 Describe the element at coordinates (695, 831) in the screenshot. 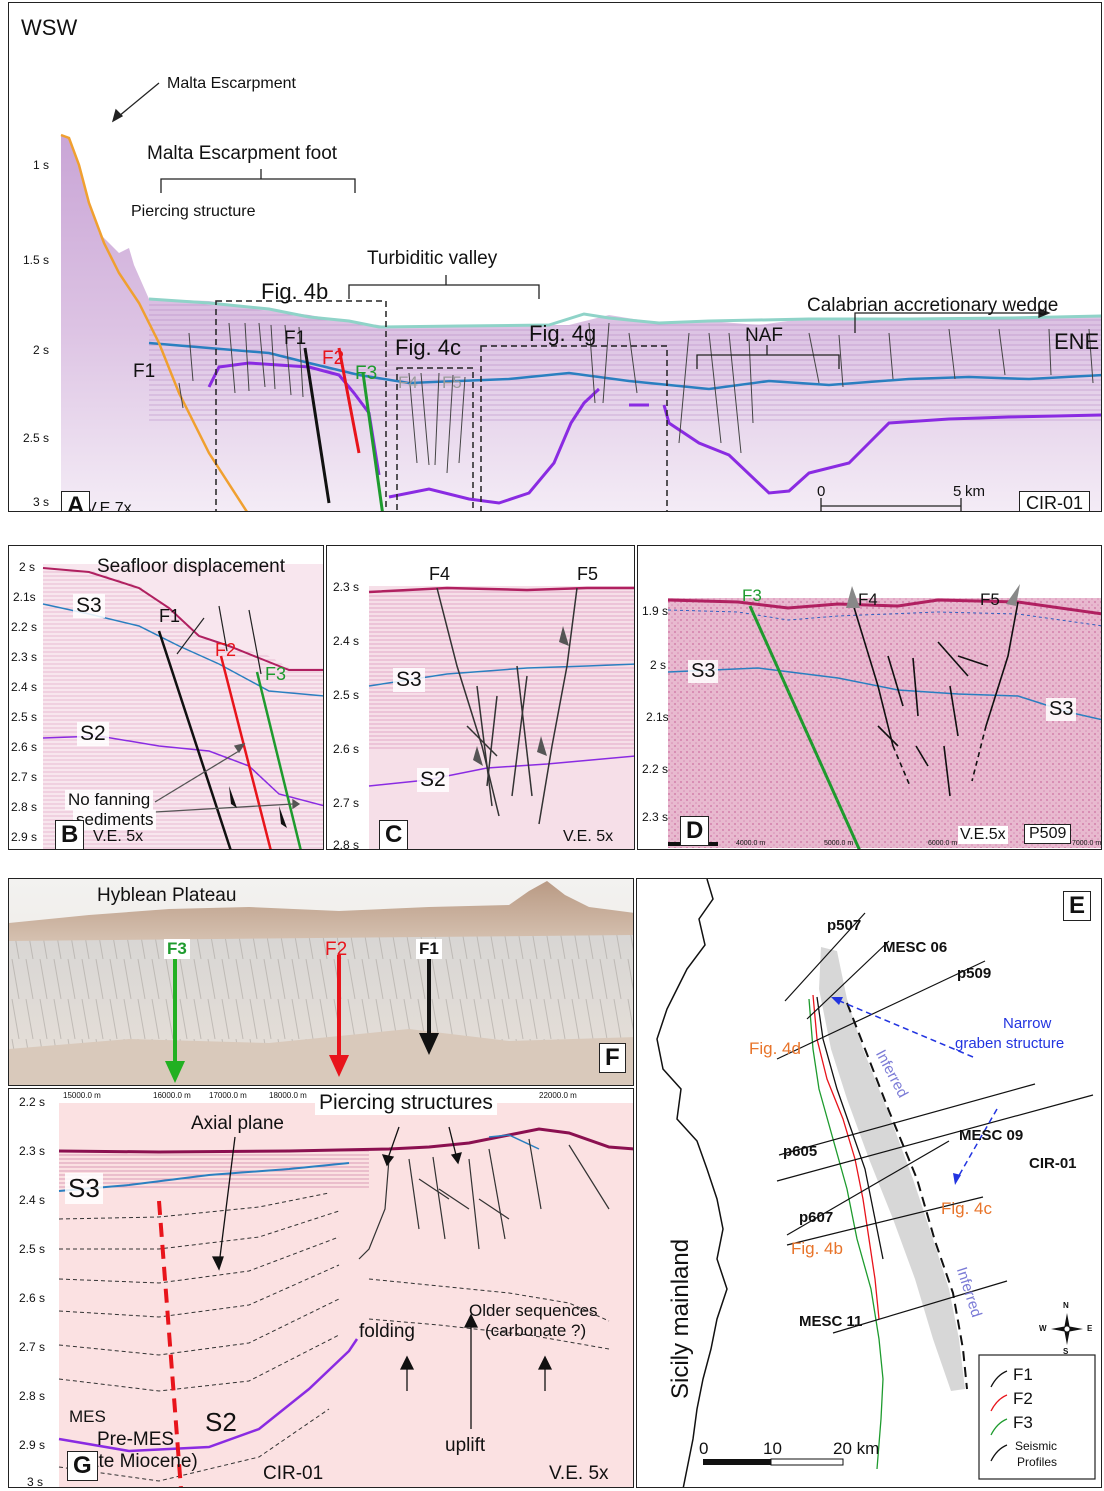

I see `panel-d-letter: D` at that location.